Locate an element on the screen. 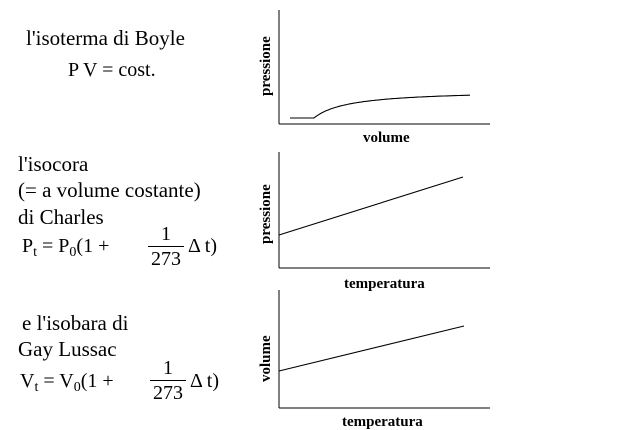 Image resolution: width=640 pixels, height=430 pixels. charles-title-line3: di Charles is located at coordinates (61, 217).